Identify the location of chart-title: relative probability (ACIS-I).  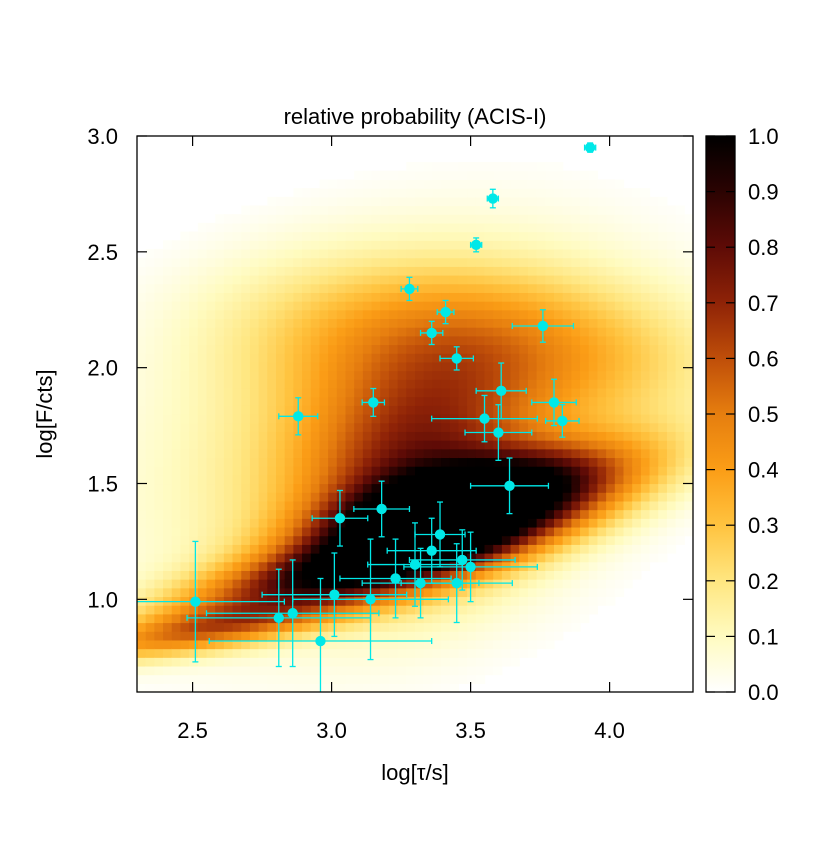
(415, 116).